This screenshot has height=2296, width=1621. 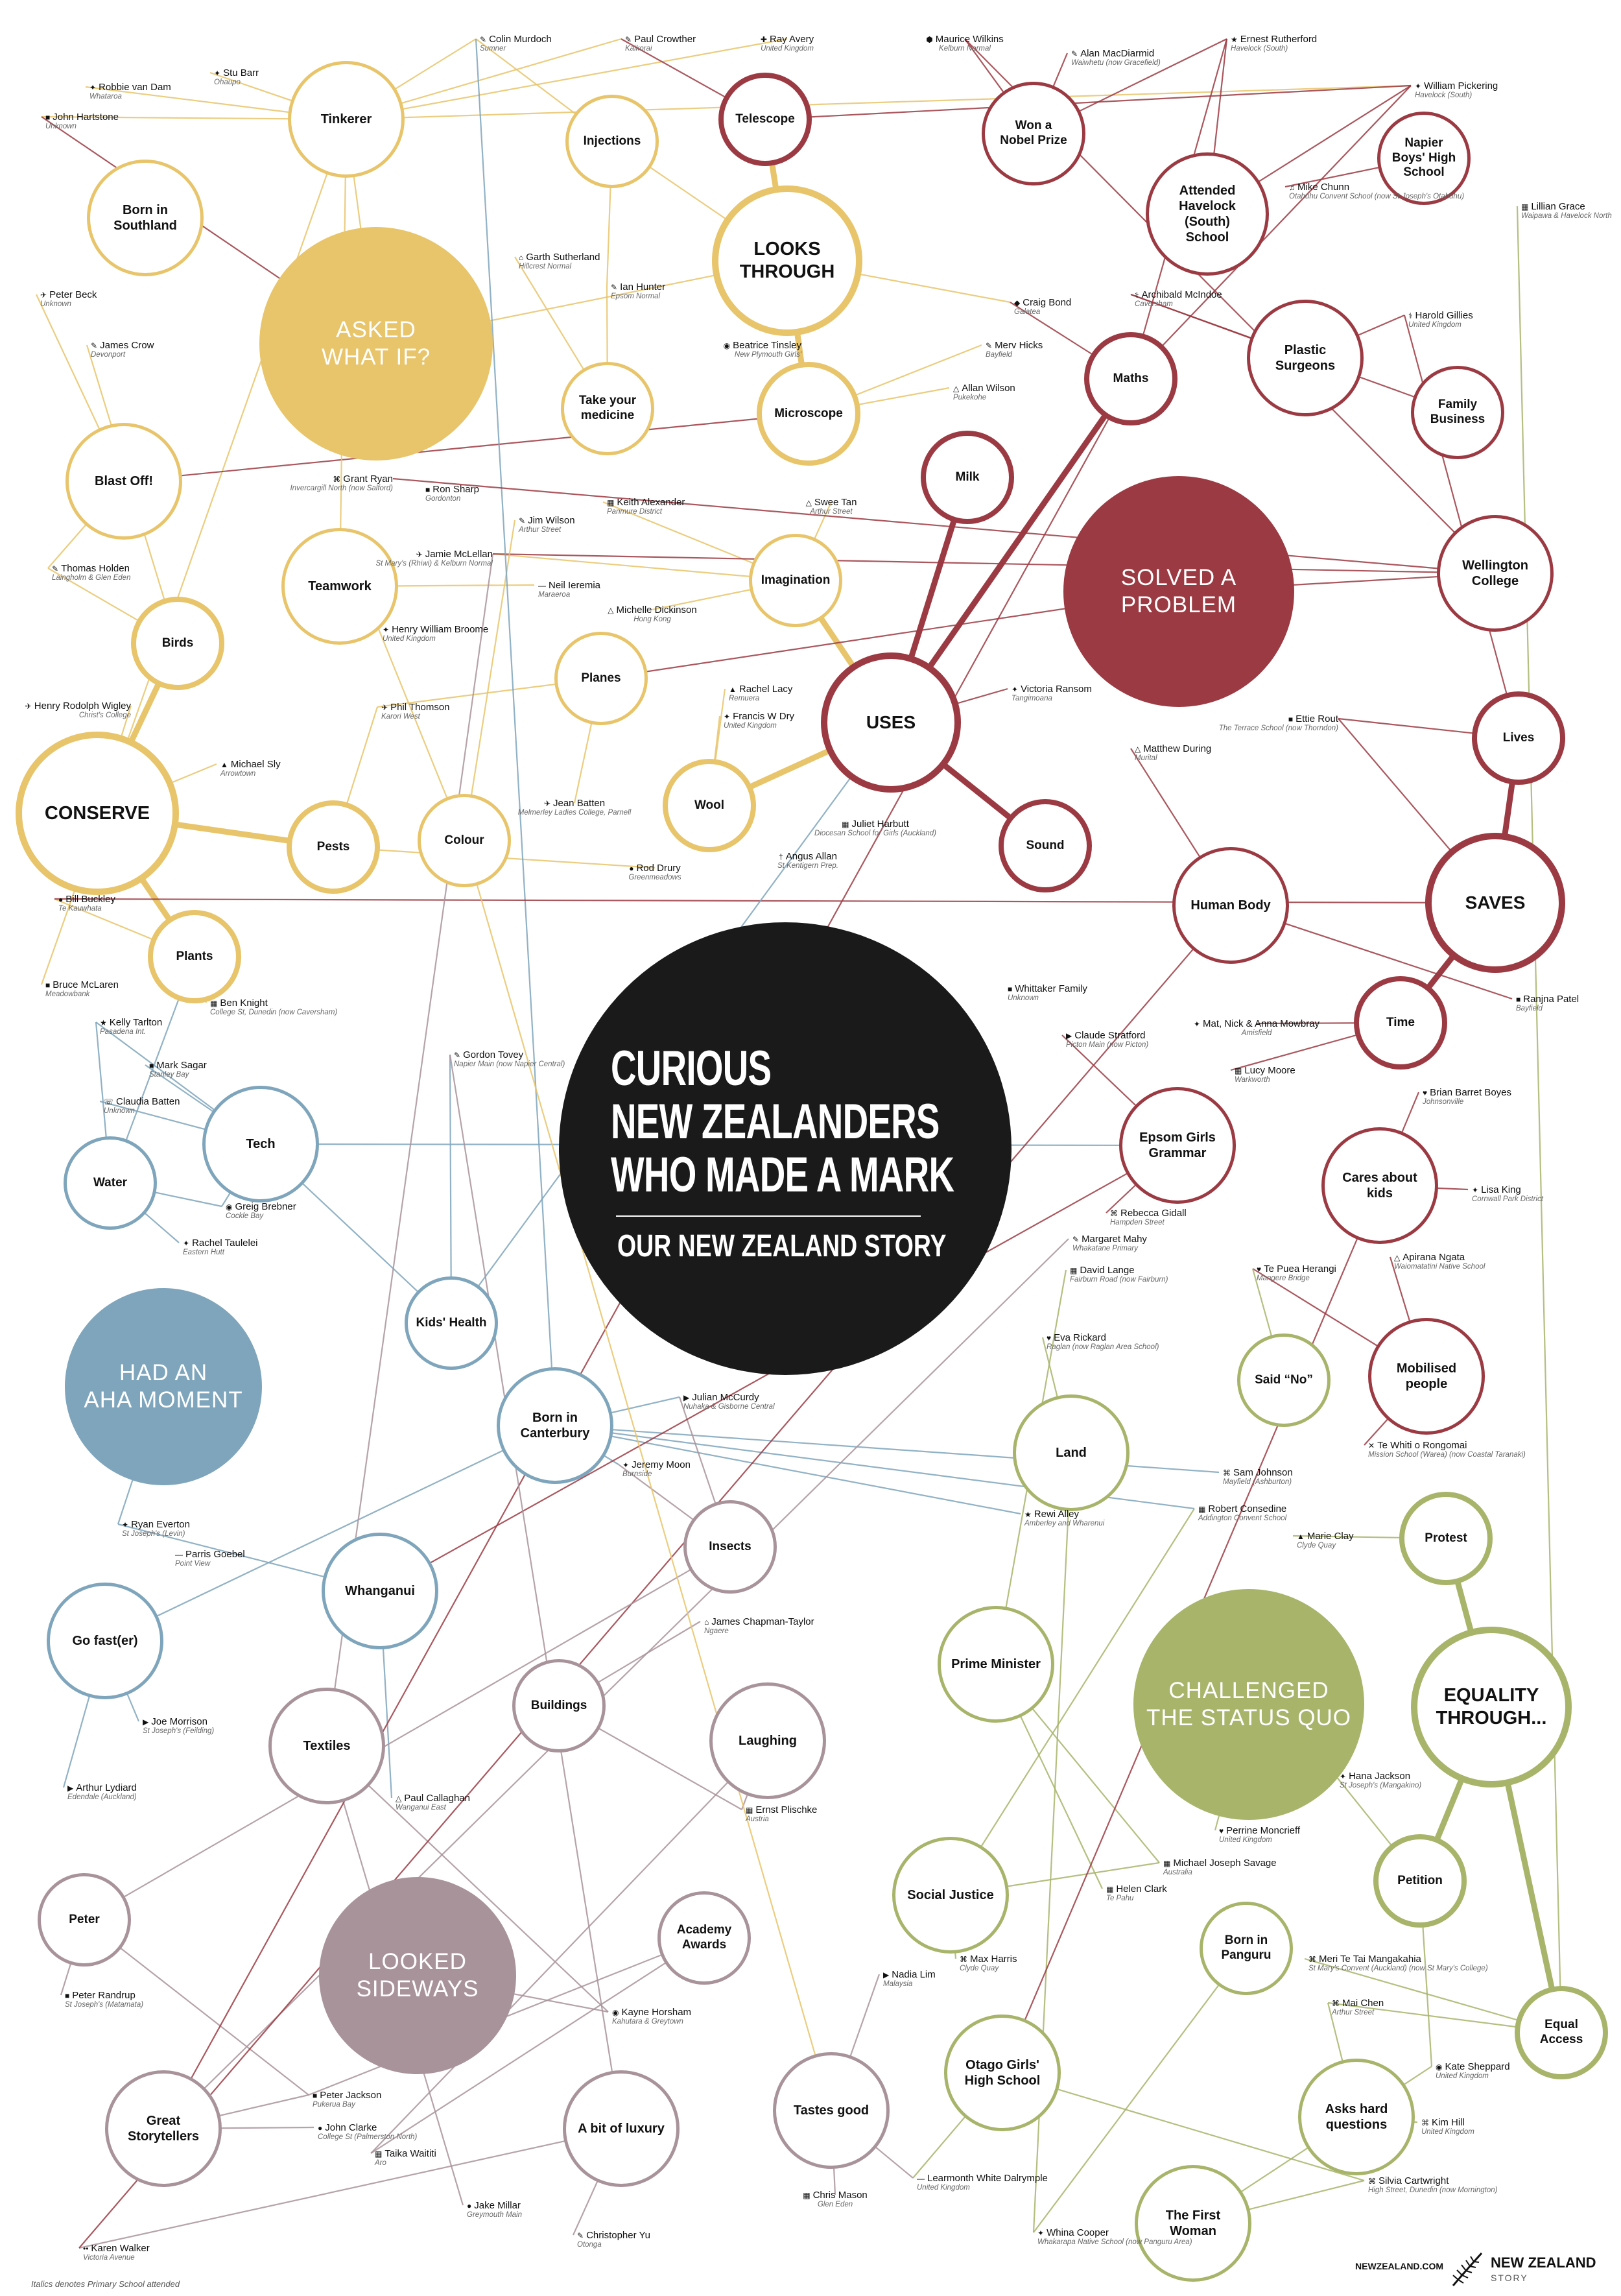 I want to click on person-school: Victoria Avenue, so click(x=109, y=2258).